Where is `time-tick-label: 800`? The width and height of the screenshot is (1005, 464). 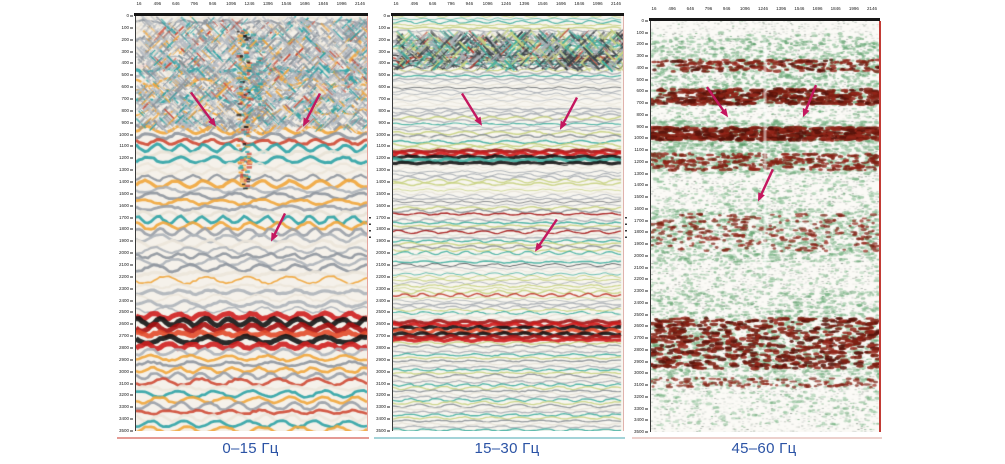
time-tick-label: 800 is located at coordinates (640, 114).